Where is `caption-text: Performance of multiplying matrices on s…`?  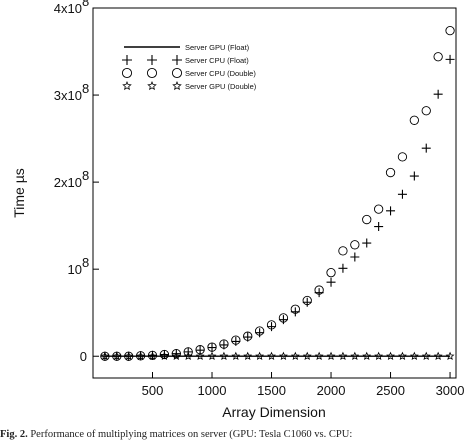
caption-text: Performance of multiplying matrices on s… is located at coordinates (191, 434).